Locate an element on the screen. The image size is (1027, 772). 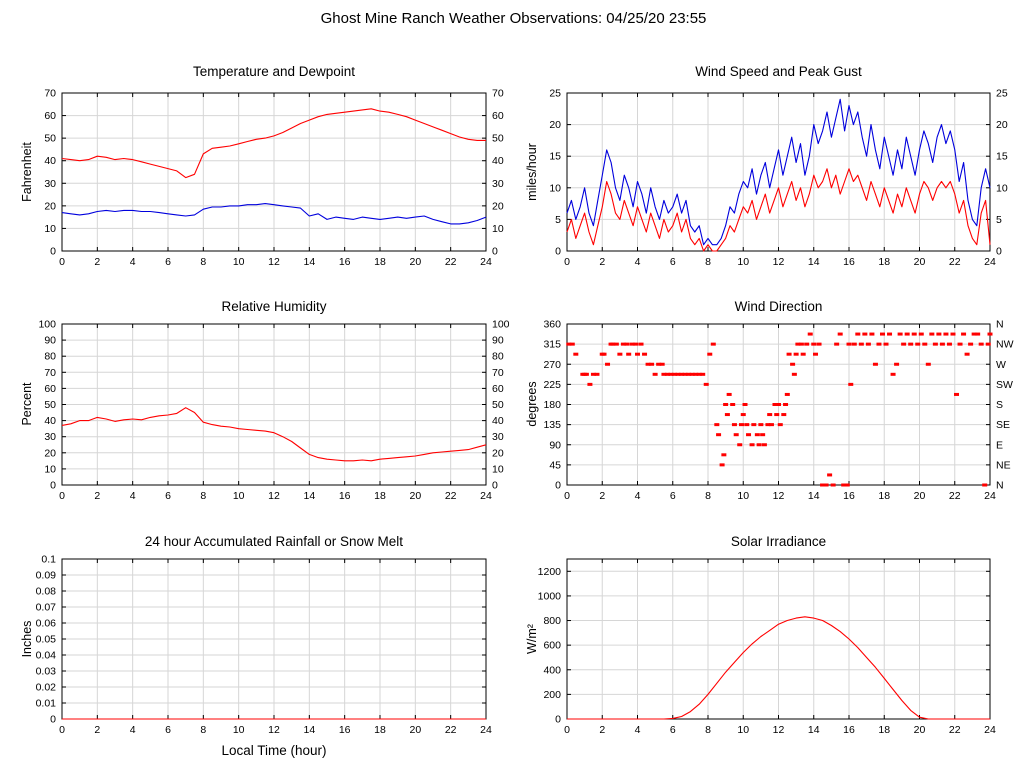
svg-text: 0.02 is located at coordinates (46, 688).